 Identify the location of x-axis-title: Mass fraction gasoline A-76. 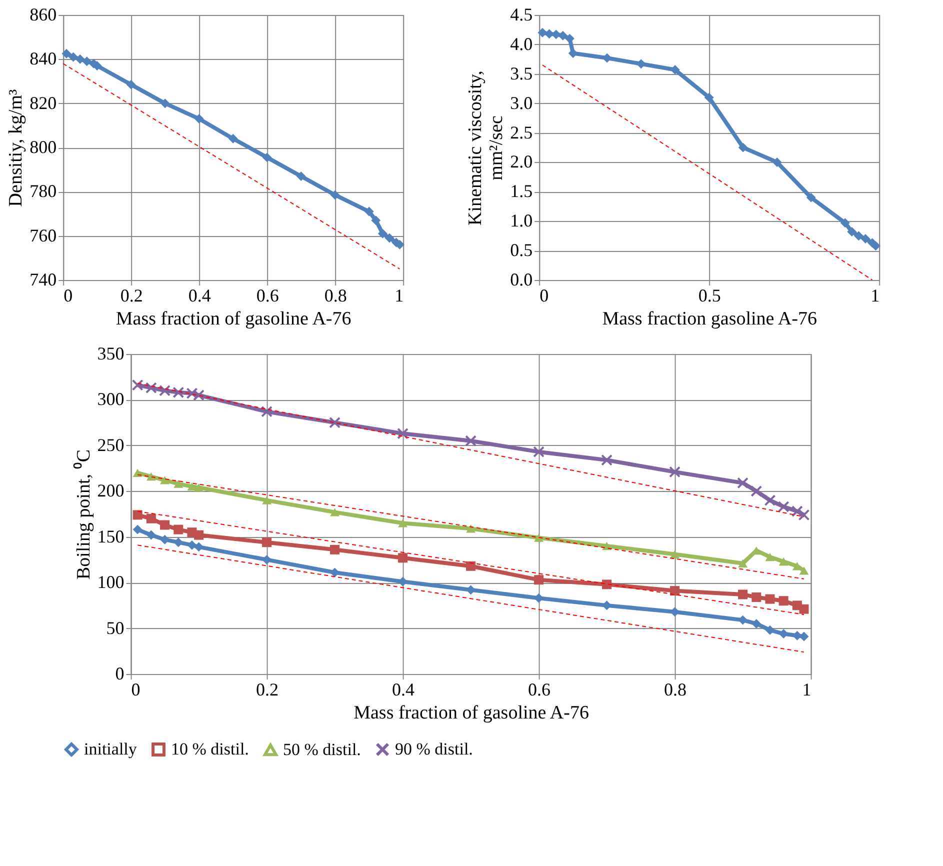
(709, 319).